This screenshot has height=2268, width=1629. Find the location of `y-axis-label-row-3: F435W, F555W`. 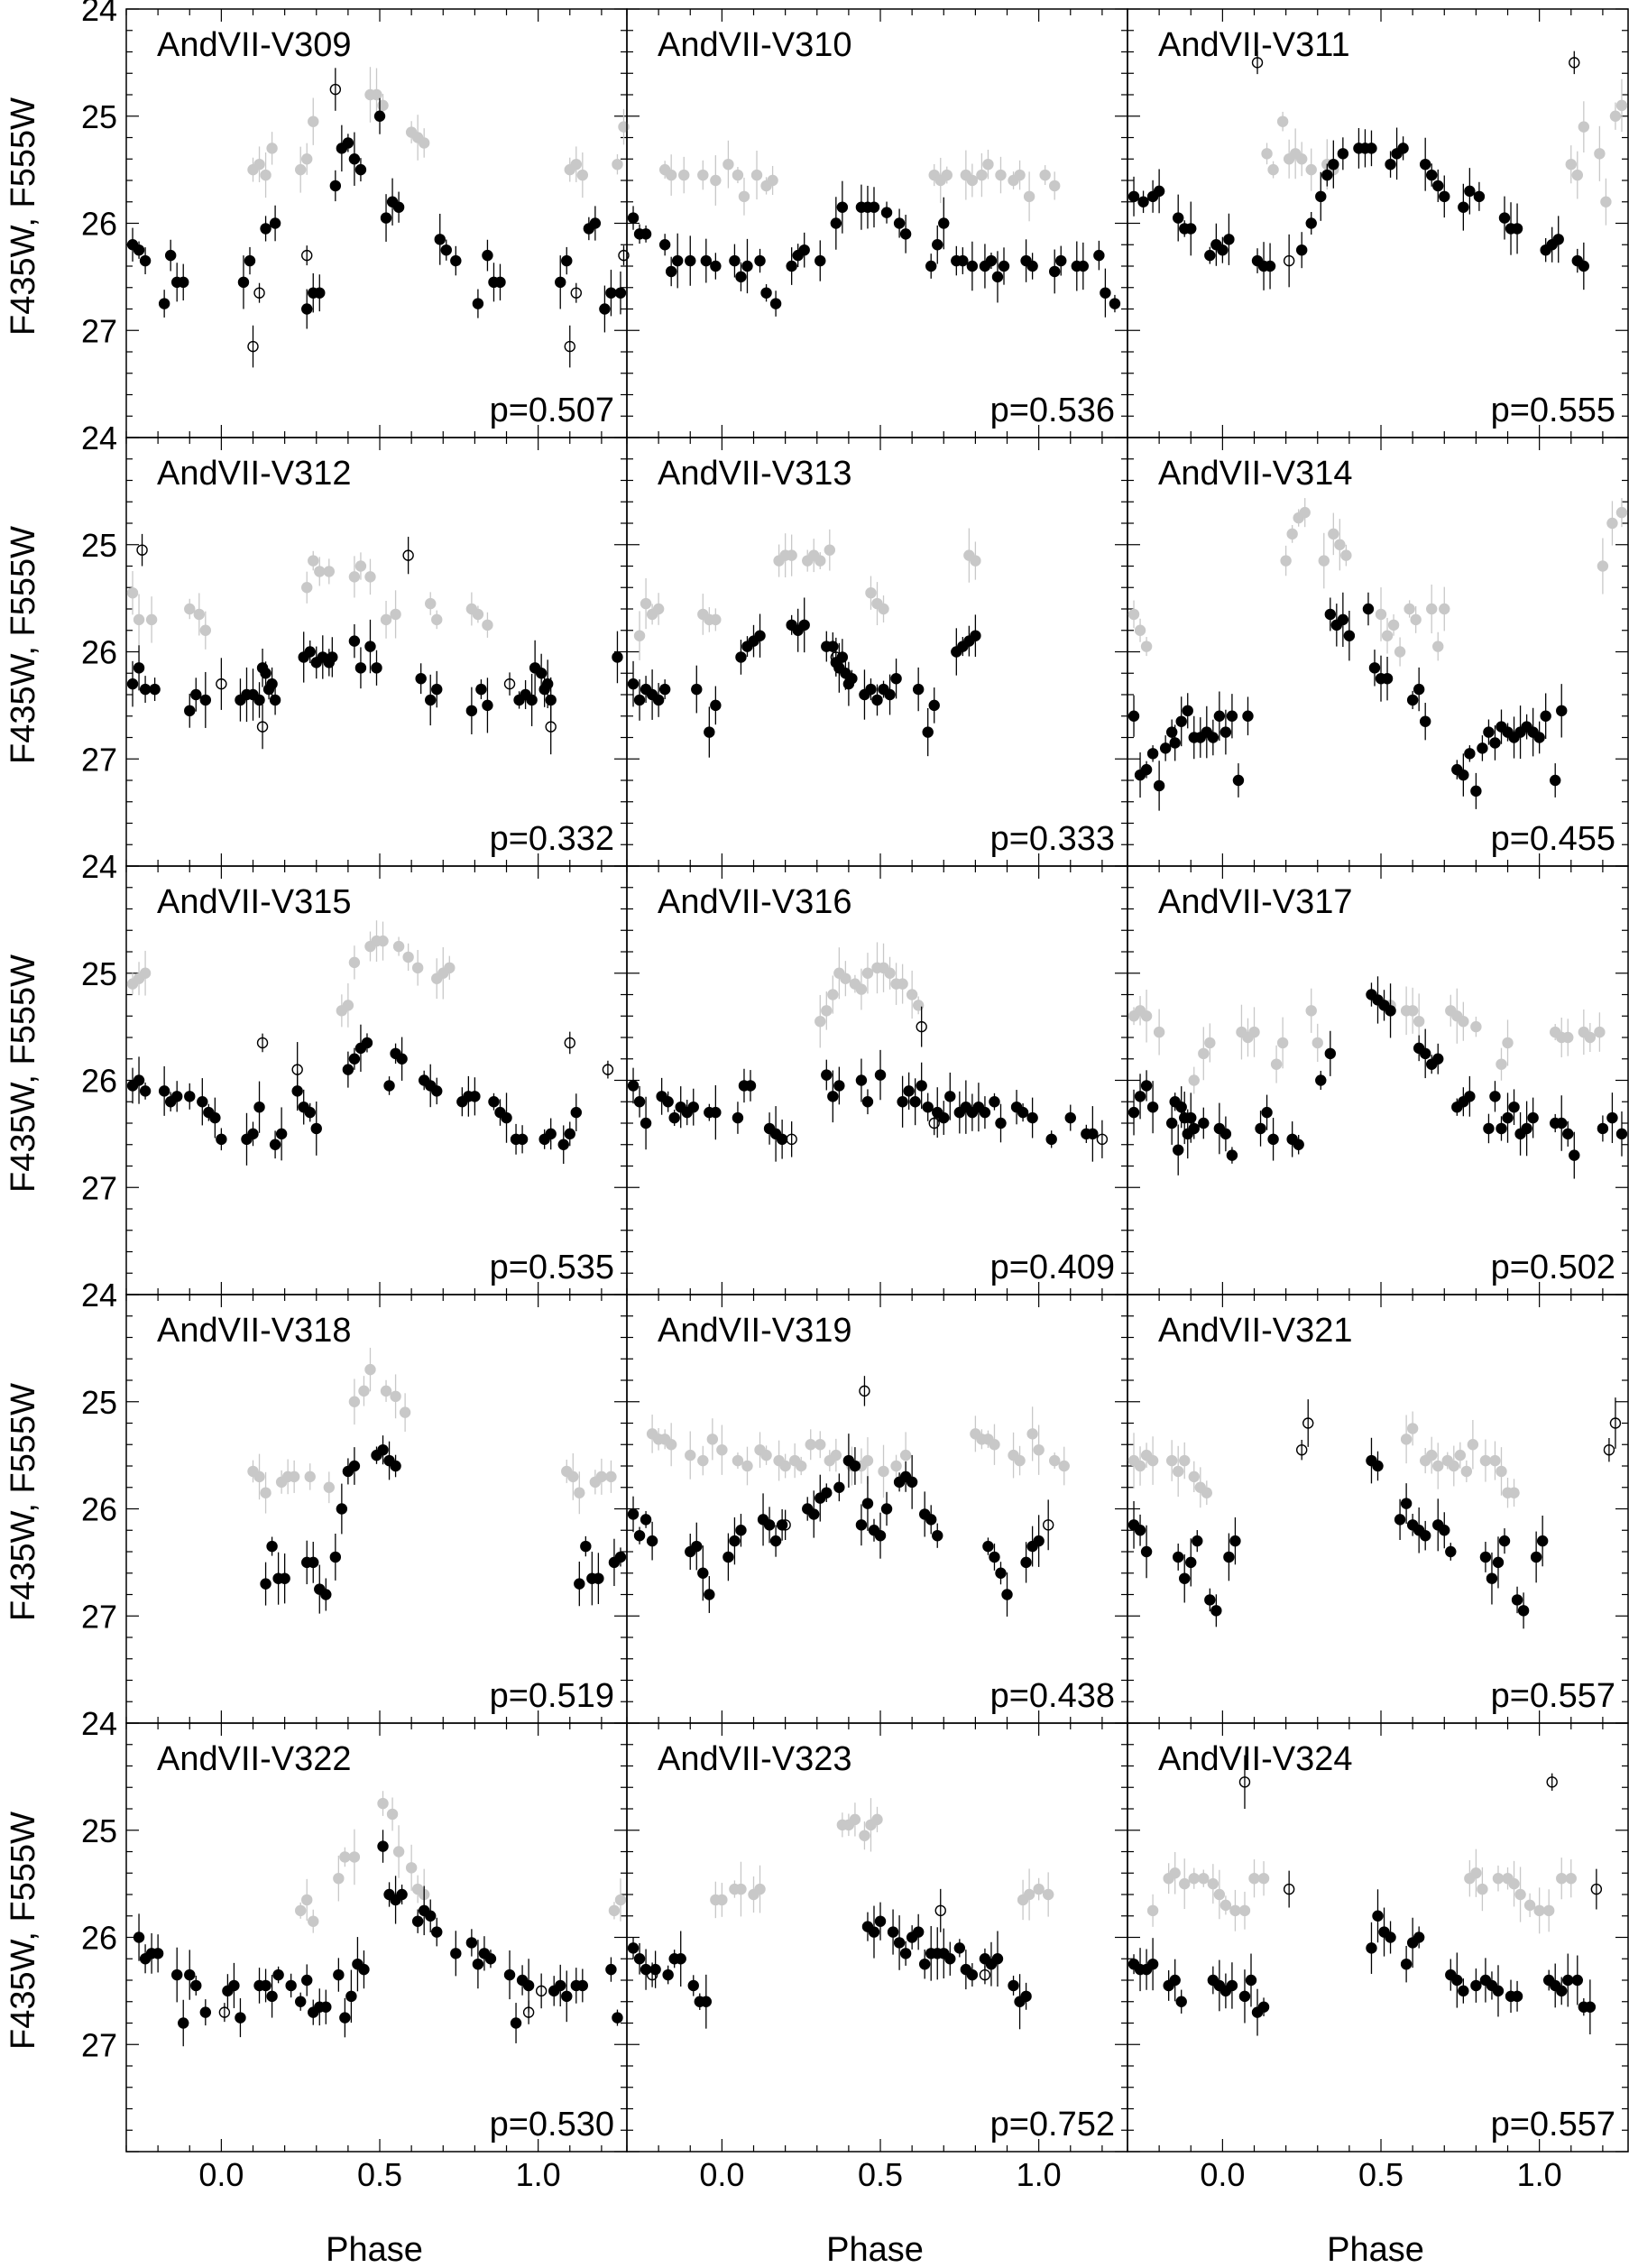

y-axis-label-row-3: F435W, F555W is located at coordinates (23, 1073).